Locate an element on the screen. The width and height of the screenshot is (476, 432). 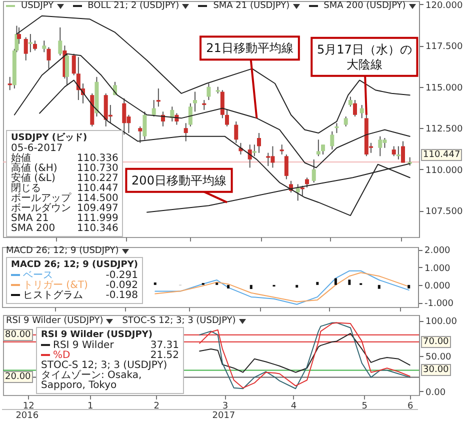
legend-label: USDJPY is located at coordinates (37, 6).